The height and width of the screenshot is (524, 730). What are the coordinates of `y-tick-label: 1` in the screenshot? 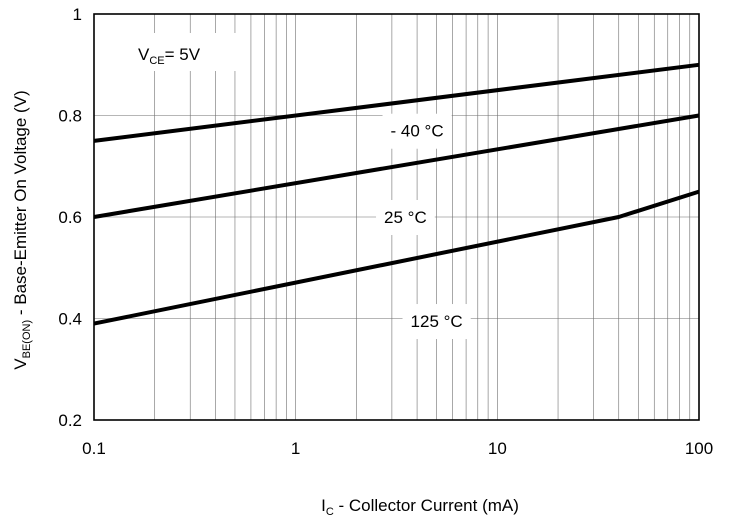 It's located at (77, 14).